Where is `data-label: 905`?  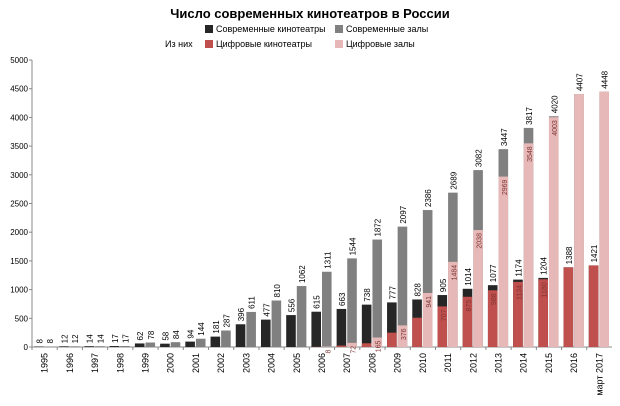 data-label: 905 is located at coordinates (443, 285).